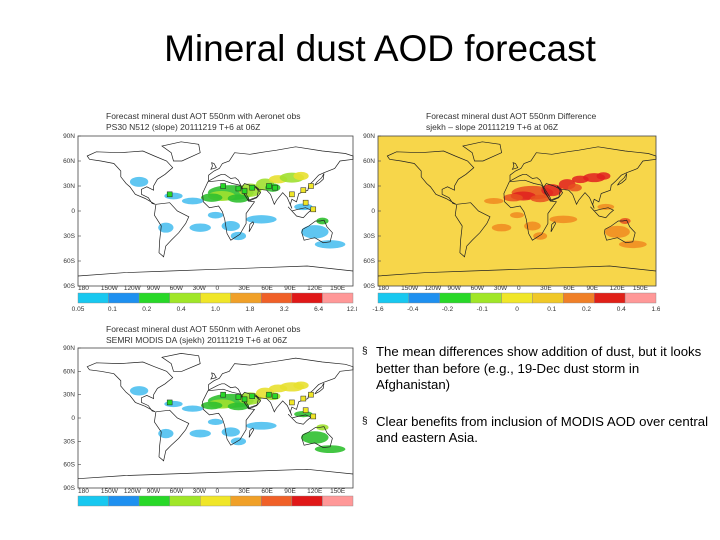 This screenshot has height=540, width=720. Describe the element at coordinates (244, 288) in the screenshot. I see `longitude-label: 30E` at that location.